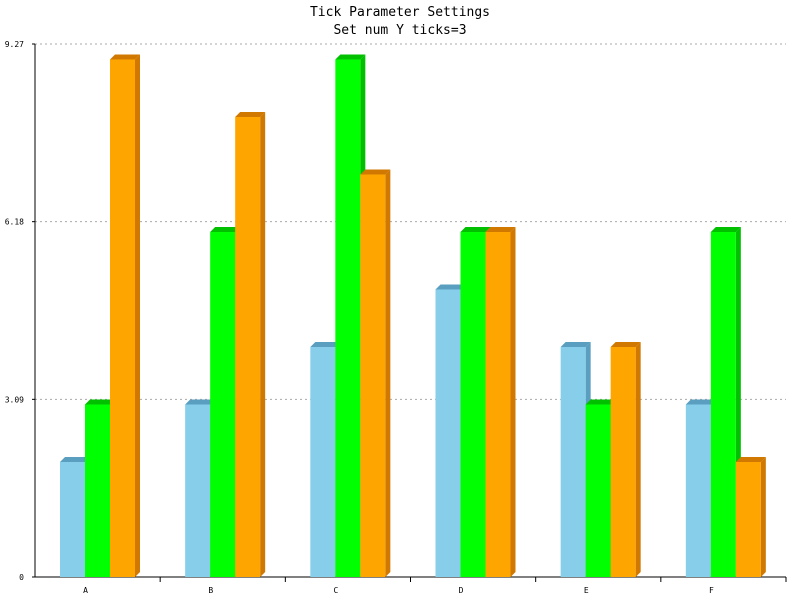 This screenshot has height=600, width=800. What do you see at coordinates (586, 590) in the screenshot?
I see `x-tick-label: E` at bounding box center [586, 590].